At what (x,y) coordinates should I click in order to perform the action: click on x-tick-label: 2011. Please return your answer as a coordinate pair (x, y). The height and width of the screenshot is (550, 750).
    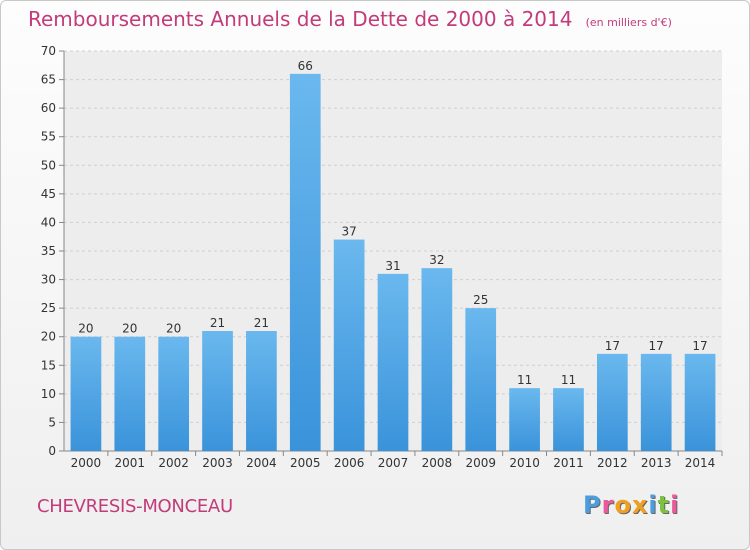
    Looking at the image, I should click on (568, 463).